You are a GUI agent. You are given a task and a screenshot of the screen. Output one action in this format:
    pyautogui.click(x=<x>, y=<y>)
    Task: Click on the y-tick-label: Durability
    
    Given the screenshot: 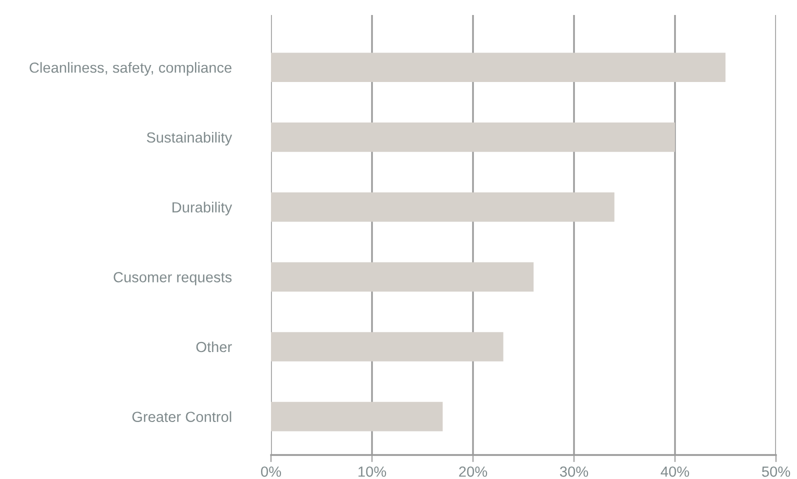 What is the action you would take?
    pyautogui.click(x=202, y=209)
    